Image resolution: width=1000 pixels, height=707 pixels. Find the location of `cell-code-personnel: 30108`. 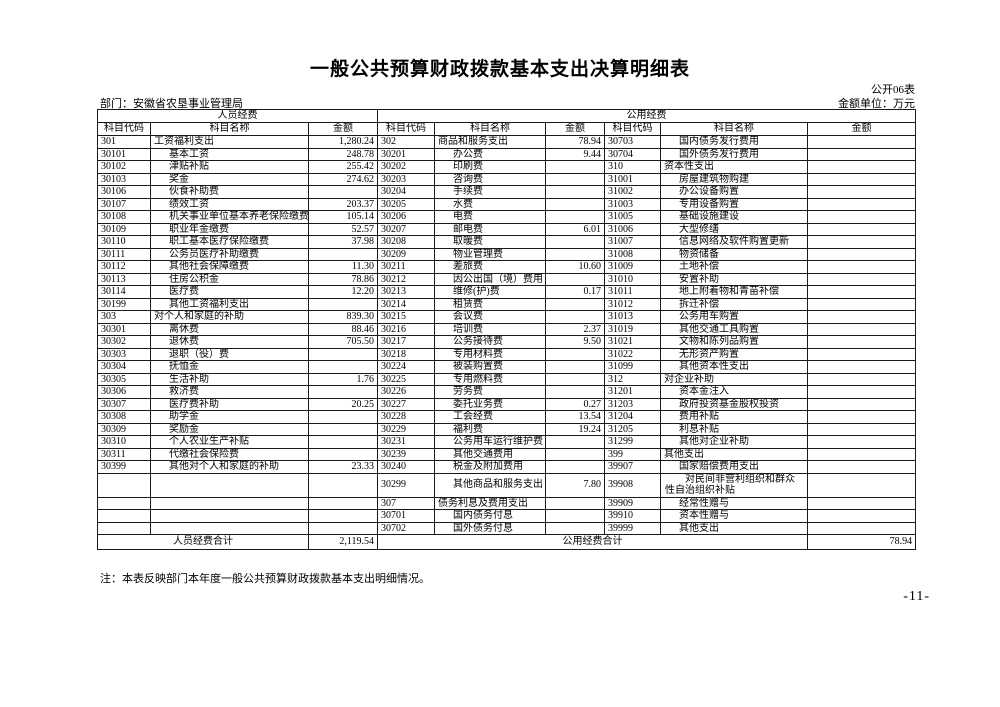

cell-code-personnel: 30108 is located at coordinates (124, 217).